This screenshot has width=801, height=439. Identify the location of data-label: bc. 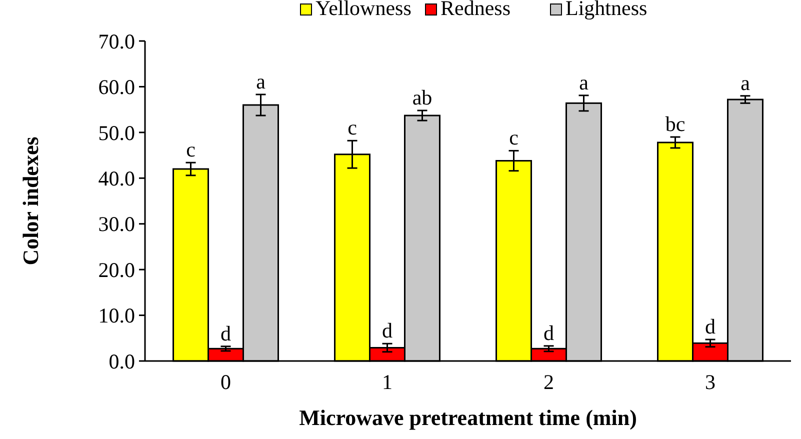
(675, 124).